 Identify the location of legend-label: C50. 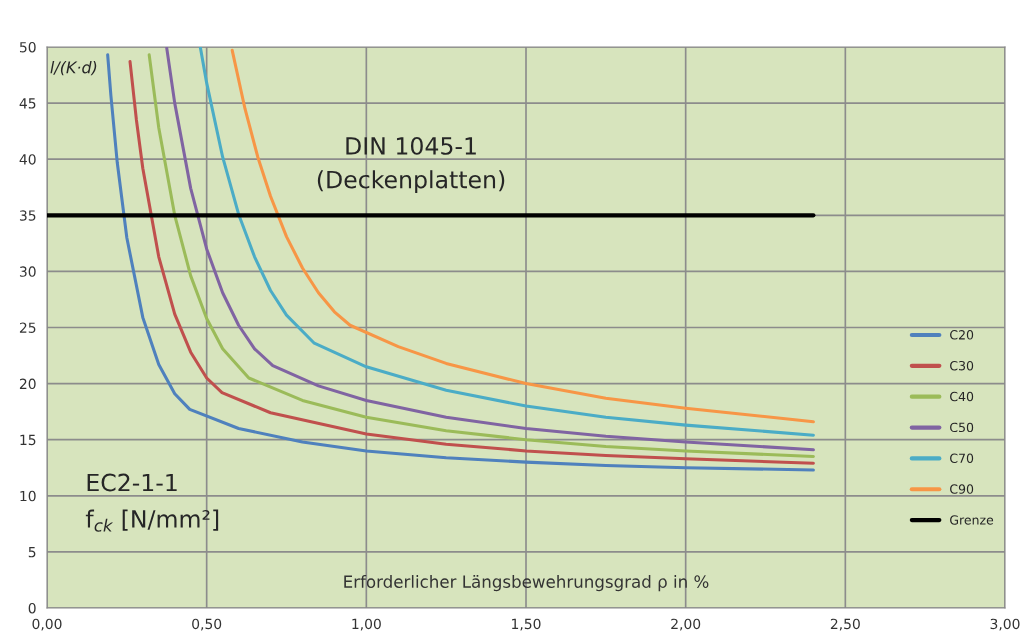
(962, 427).